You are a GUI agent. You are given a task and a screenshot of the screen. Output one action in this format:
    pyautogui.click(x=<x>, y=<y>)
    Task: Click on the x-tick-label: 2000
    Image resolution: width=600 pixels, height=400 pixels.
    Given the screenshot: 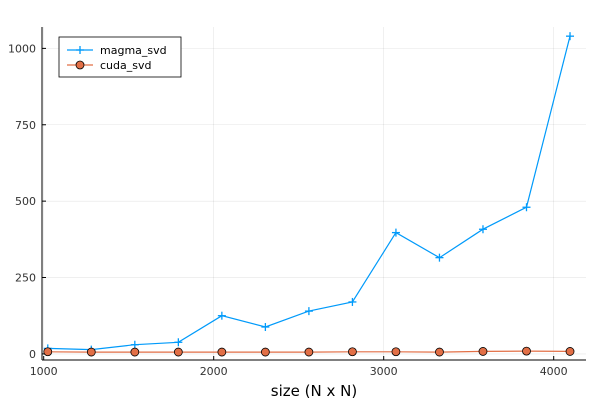 What is the action you would take?
    pyautogui.click(x=214, y=371)
    